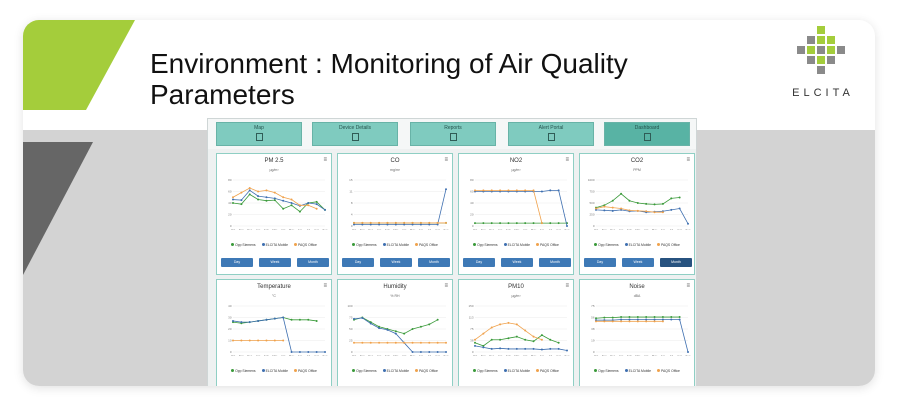 The width and height of the screenshot is (898, 413). Describe the element at coordinates (355, 134) in the screenshot. I see `nav-tab-device-details: Device Details` at that location.